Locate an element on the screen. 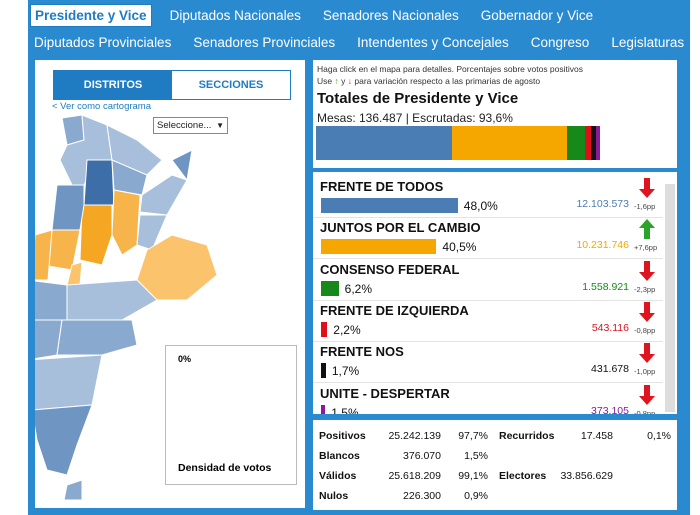 This screenshot has width=700, height=515. stat-value: 0,1% is located at coordinates (659, 436).